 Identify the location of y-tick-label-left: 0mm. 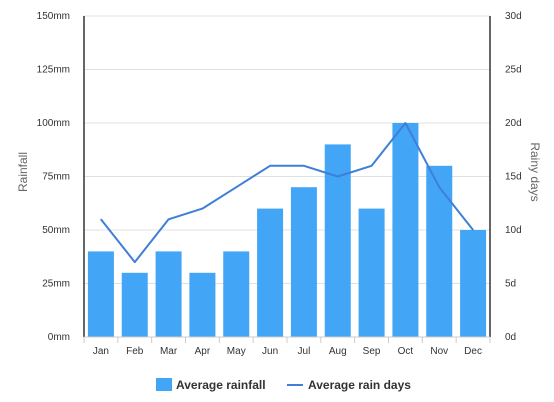
(59, 337).